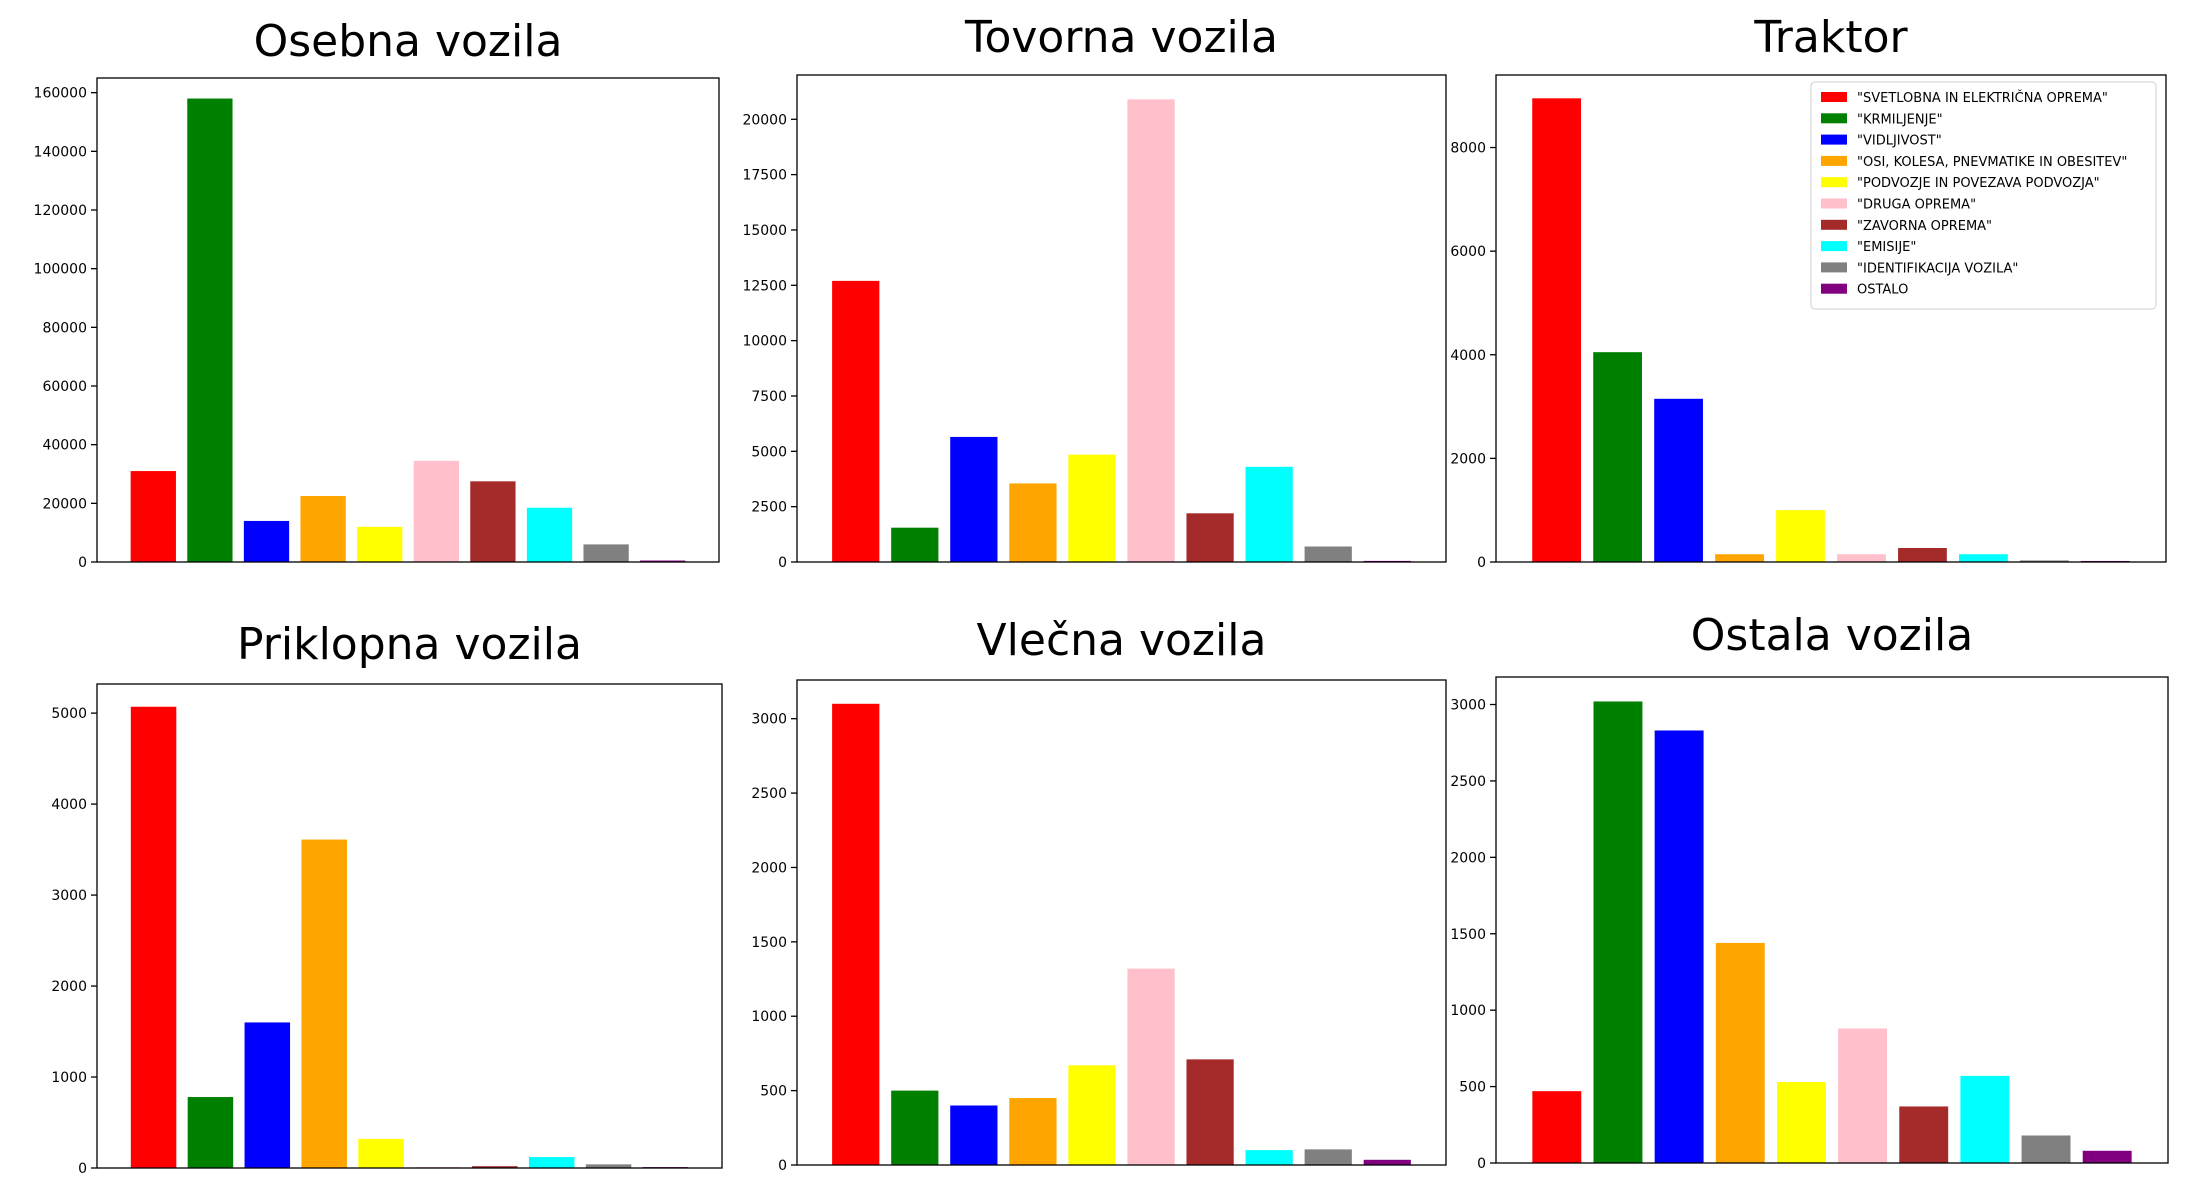  I want to click on y-tick-label: 6000, so click(1468, 252).